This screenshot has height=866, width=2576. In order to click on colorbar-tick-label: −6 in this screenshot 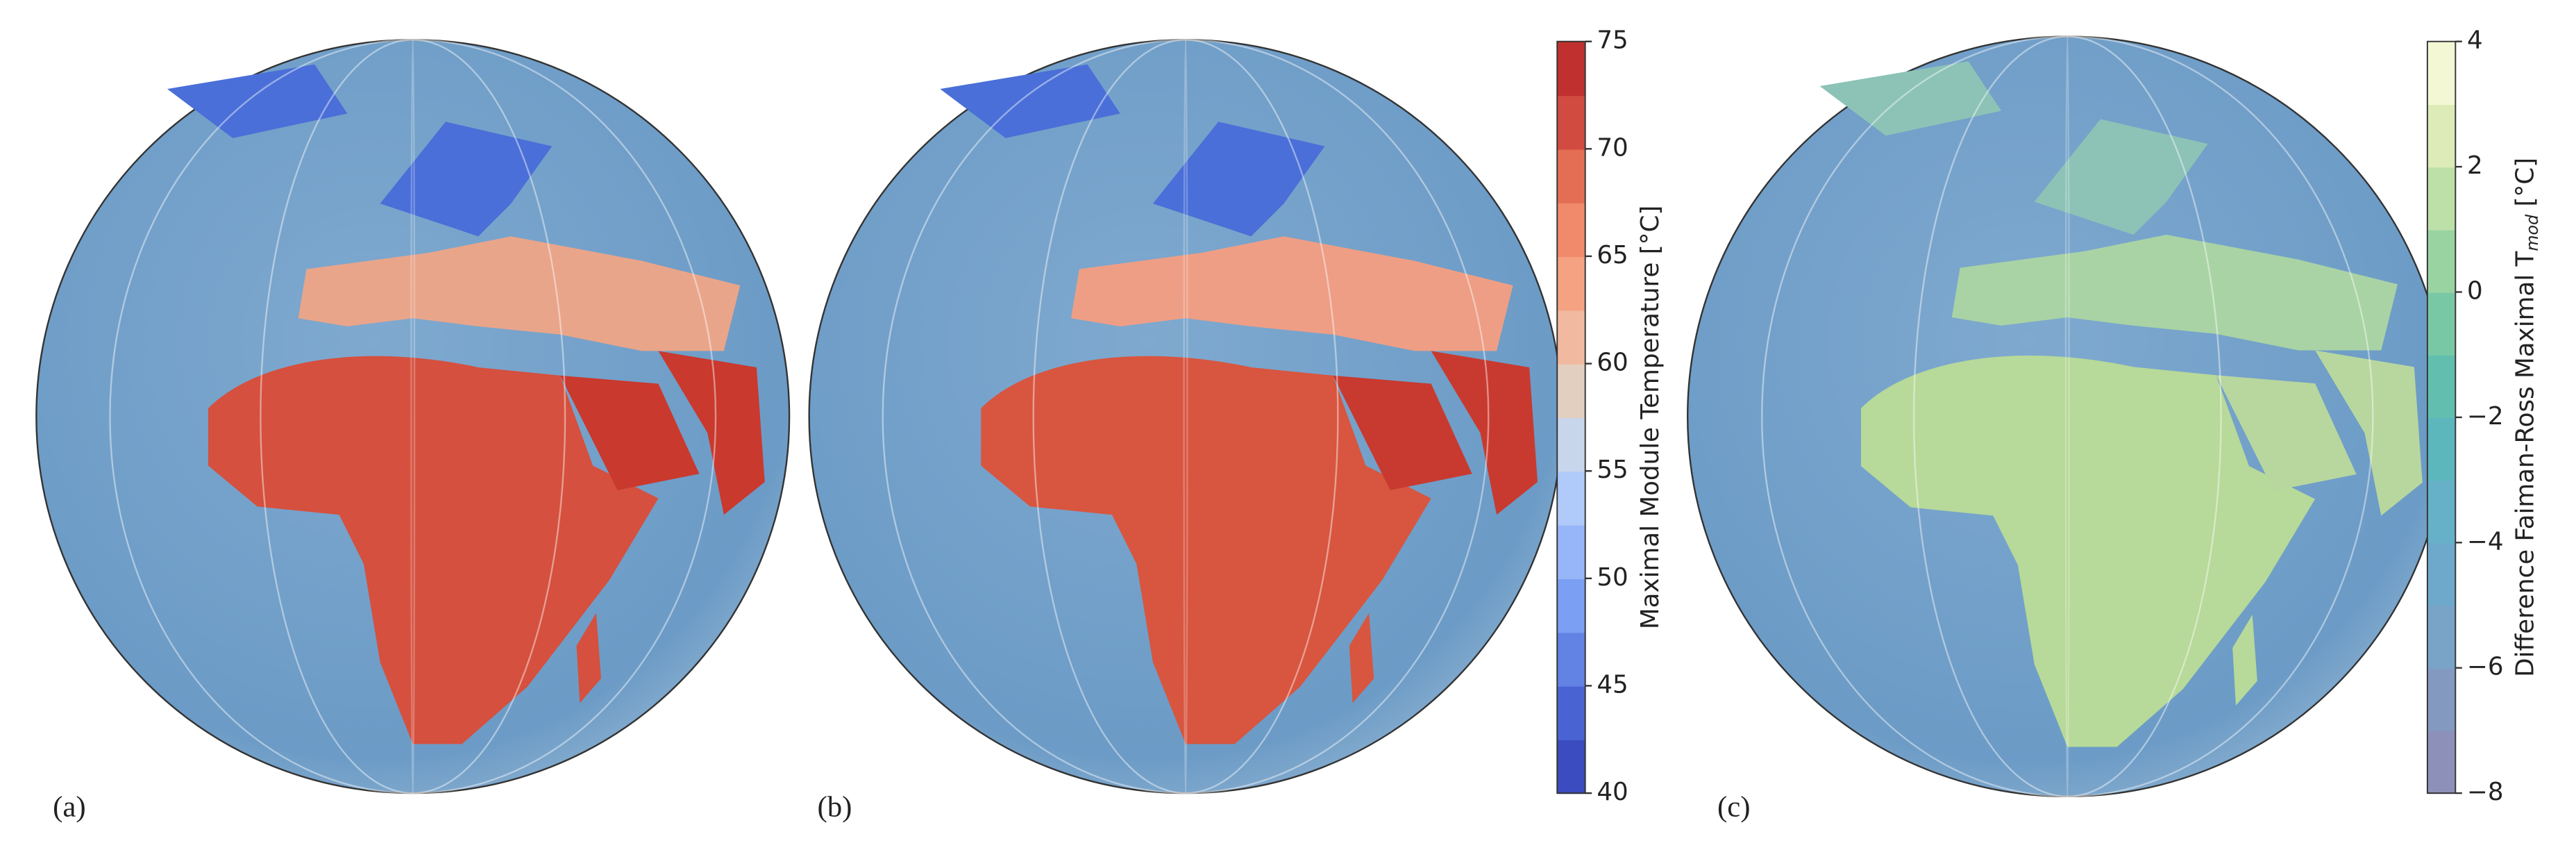, I will do `click(2485, 667)`.